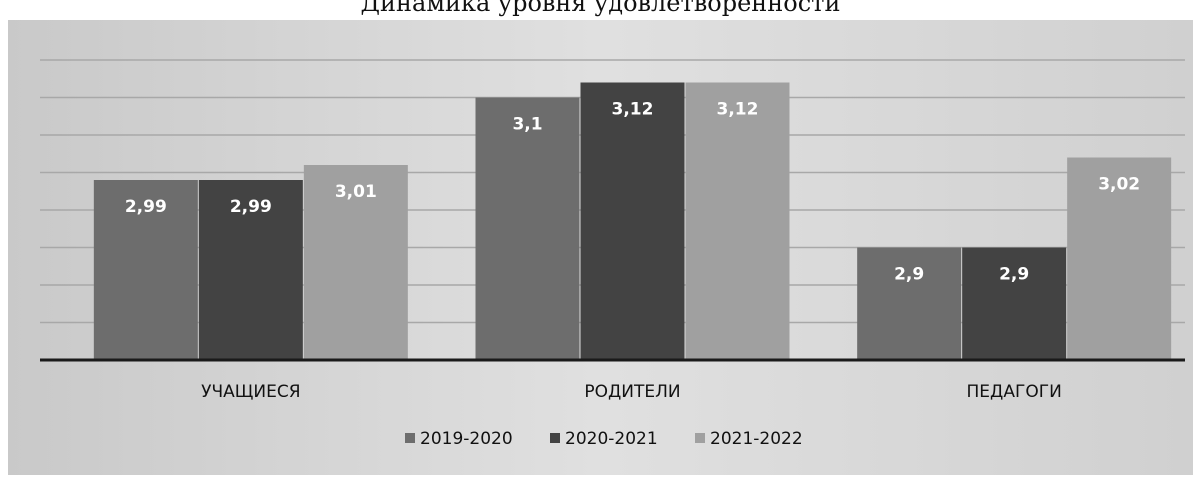 The height and width of the screenshot is (478, 1201). Describe the element at coordinates (466, 439) in the screenshot. I see `legend-label: 2019-2020` at that location.